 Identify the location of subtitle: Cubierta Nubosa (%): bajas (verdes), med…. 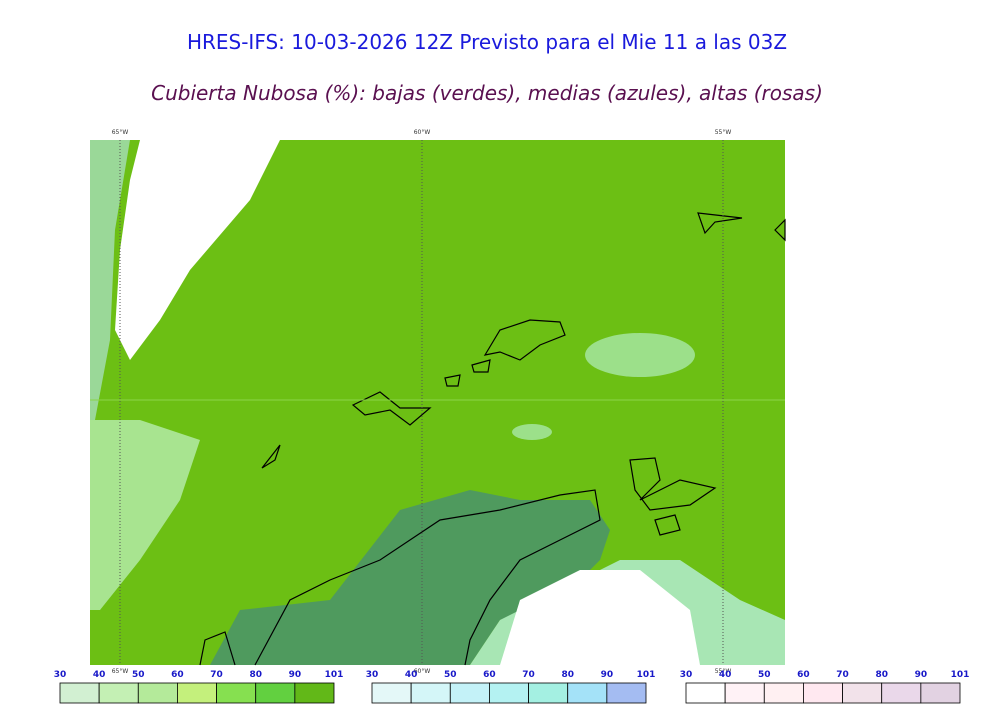
(487, 93).